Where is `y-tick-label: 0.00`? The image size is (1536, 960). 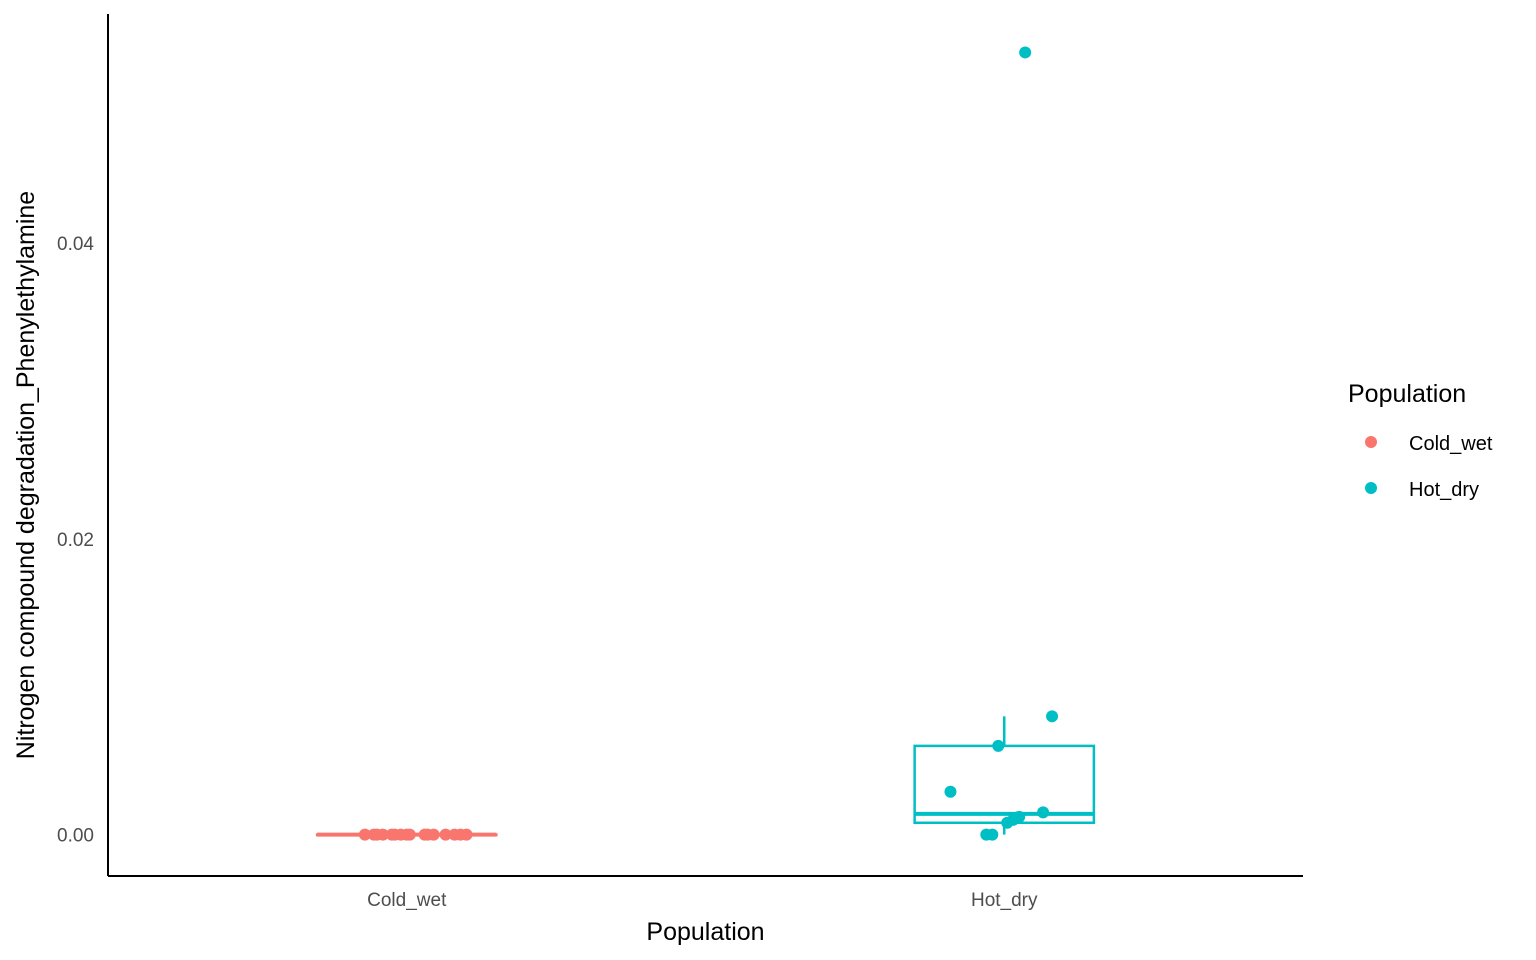 y-tick-label: 0.00 is located at coordinates (75, 836).